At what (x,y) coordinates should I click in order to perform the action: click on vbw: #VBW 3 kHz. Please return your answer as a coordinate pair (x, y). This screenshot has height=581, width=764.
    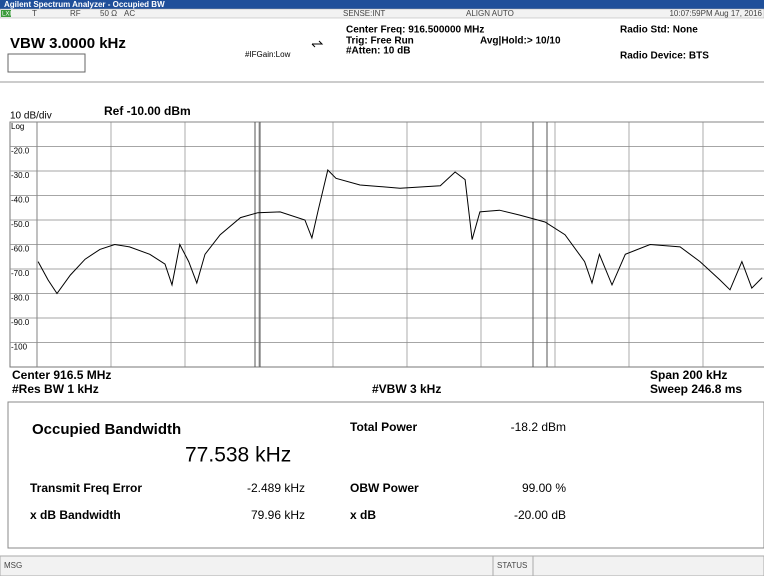
    Looking at the image, I should click on (406, 389).